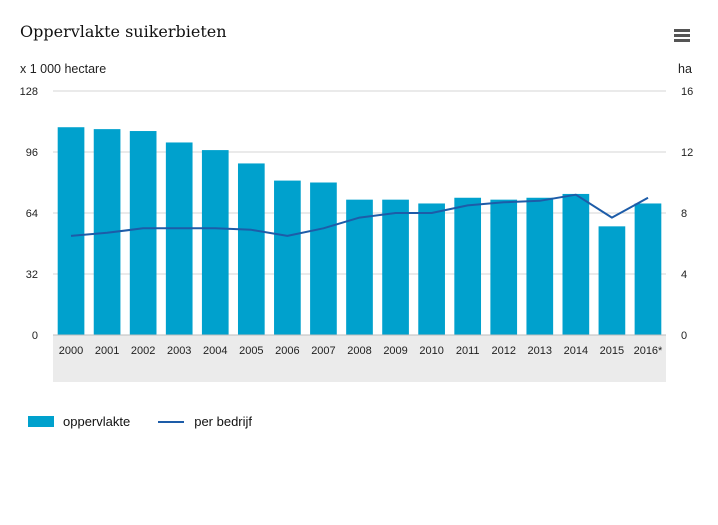  I want to click on legend-item-oppervlakte: oppervlakte, so click(79, 421).